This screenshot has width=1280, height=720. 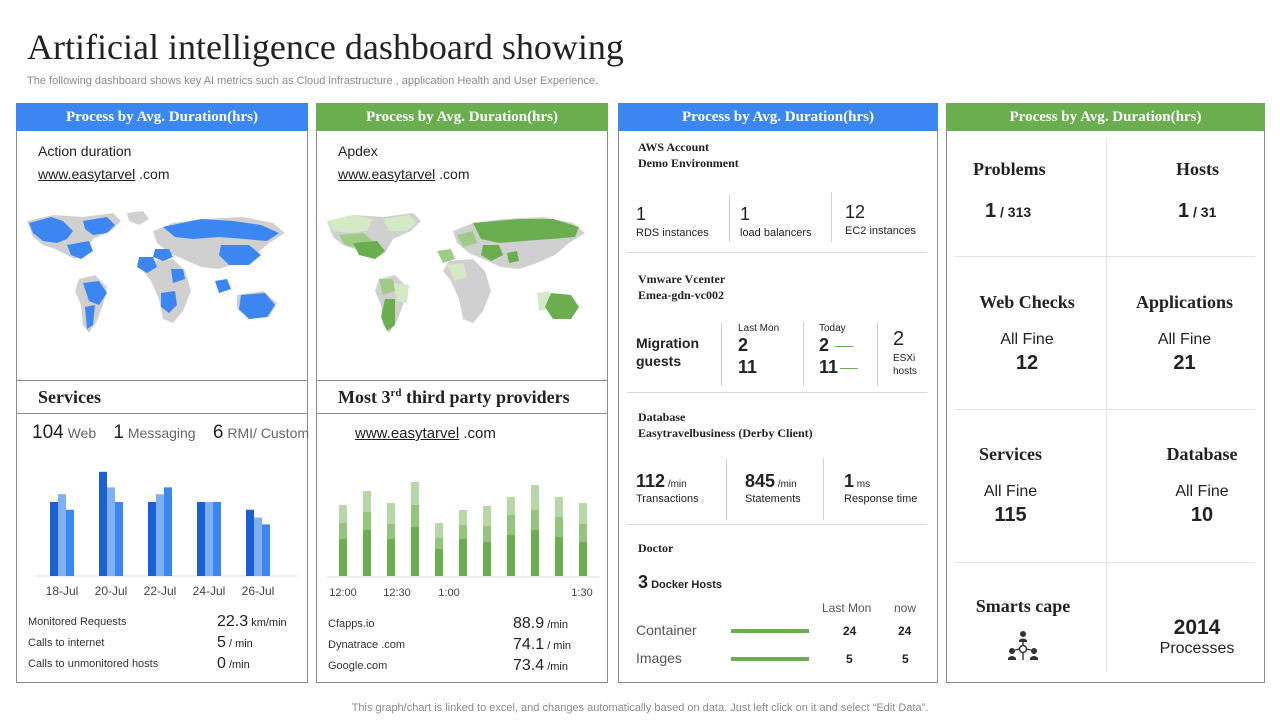 I want to click on metric-label: Calls to internet, so click(x=66, y=643).